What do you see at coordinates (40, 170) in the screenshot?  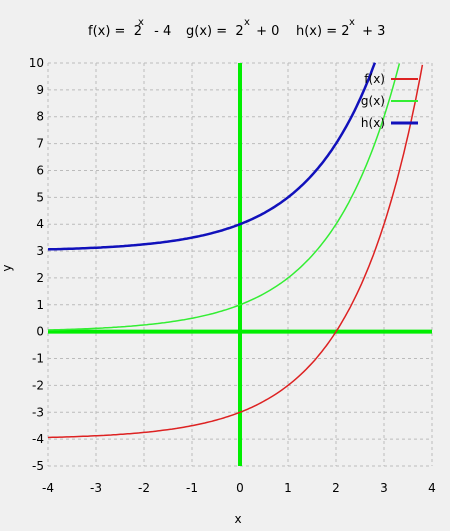 I see `y-tick-label: 6` at bounding box center [40, 170].